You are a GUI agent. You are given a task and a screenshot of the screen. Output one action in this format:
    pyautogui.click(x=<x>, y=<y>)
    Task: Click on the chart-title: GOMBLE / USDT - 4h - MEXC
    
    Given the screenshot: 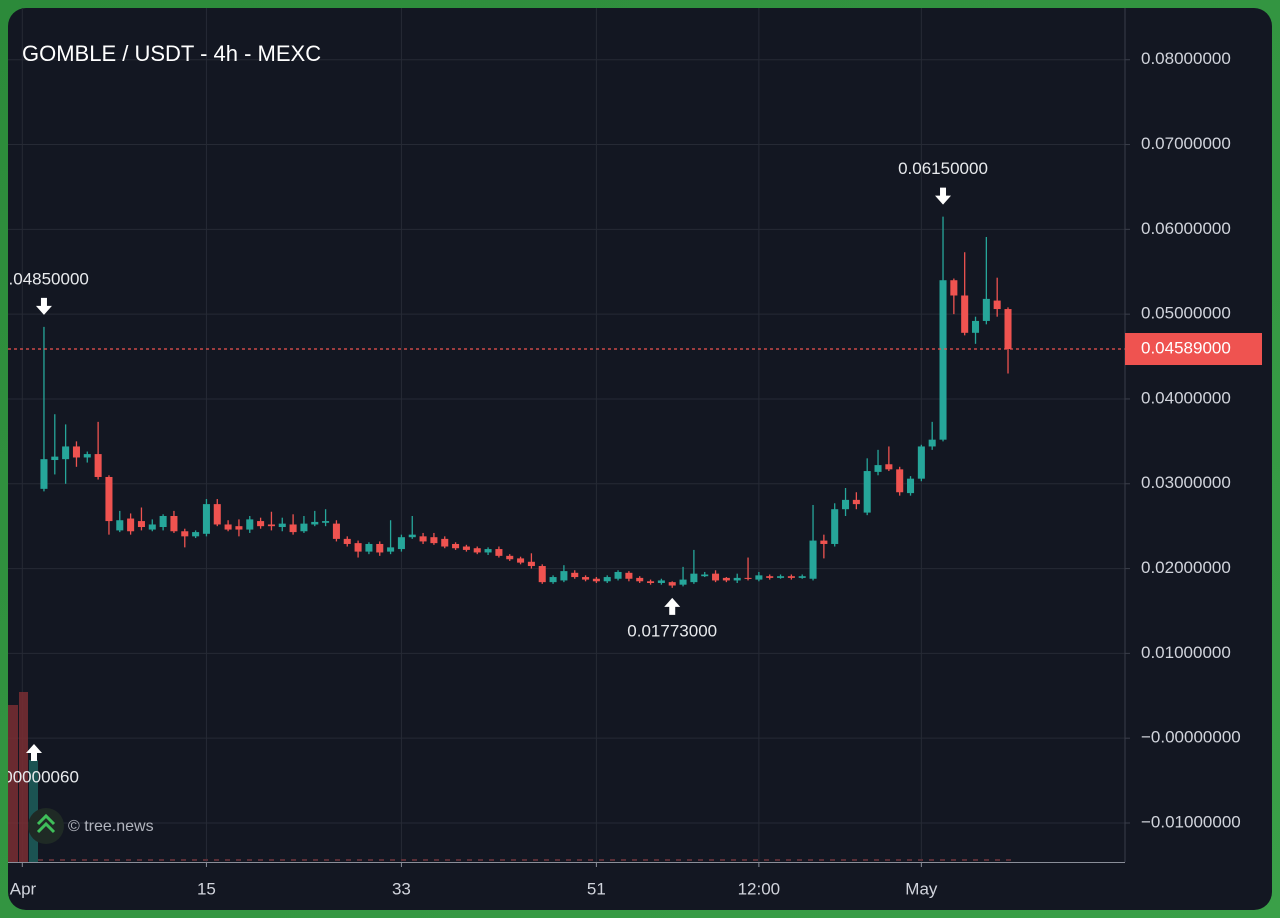 What is the action you would take?
    pyautogui.click(x=171, y=53)
    